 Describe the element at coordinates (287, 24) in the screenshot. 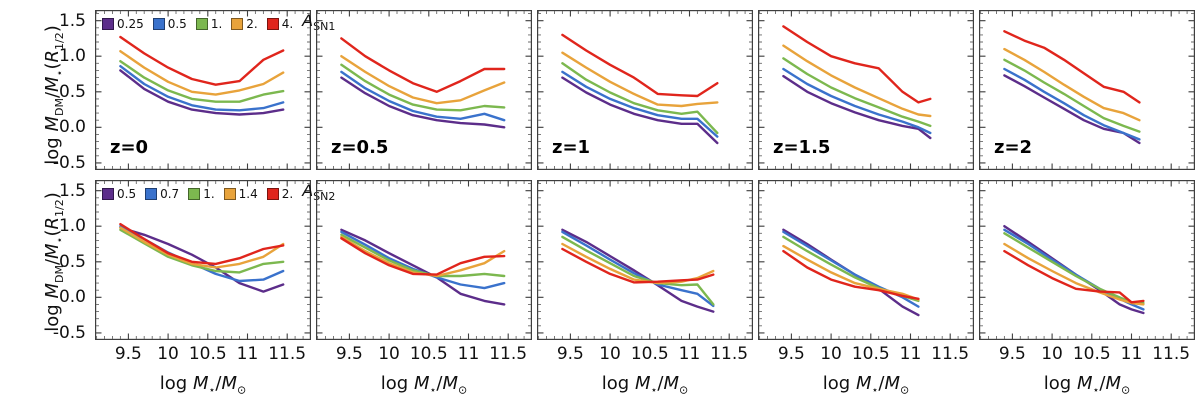

I see `legend-label: 4.` at that location.